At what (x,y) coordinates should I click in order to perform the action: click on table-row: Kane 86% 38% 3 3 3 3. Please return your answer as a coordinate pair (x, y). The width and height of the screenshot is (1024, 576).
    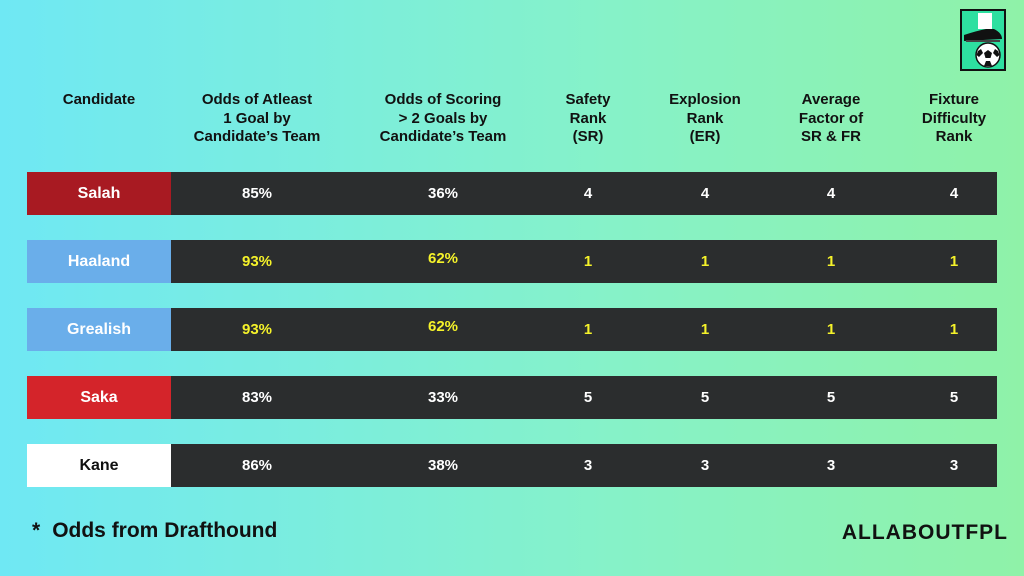
    Looking at the image, I should click on (512, 465).